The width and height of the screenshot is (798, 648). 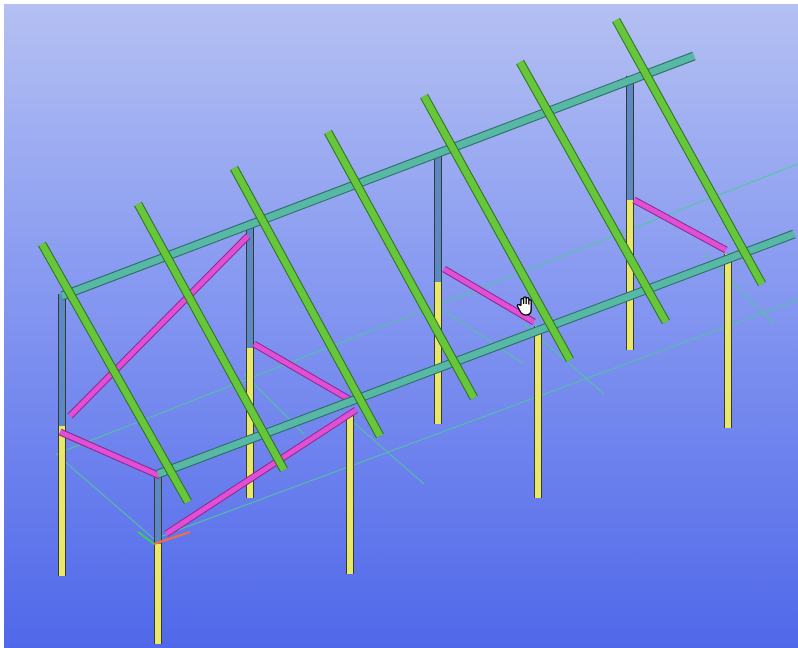 I want to click on coordinate-axes, so click(x=164, y=538).